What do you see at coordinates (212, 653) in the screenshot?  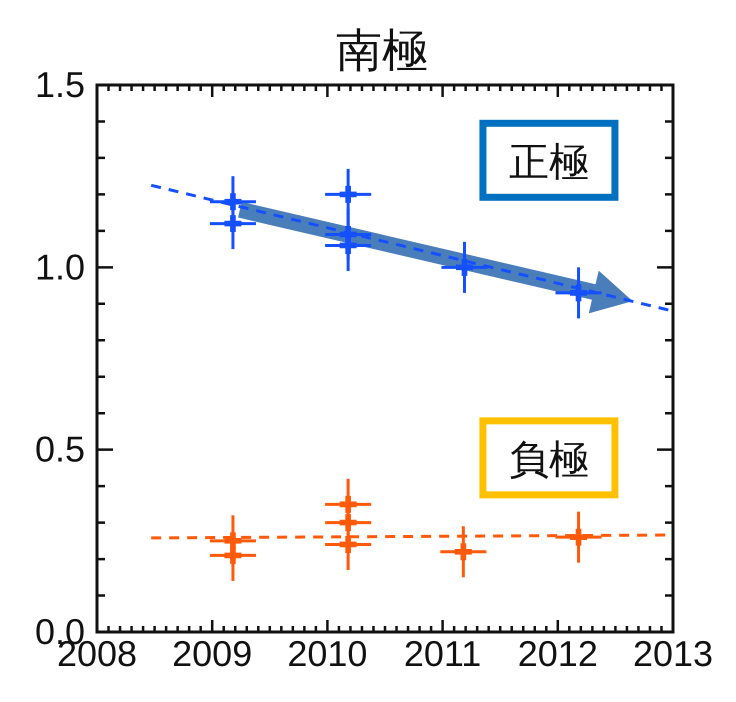 I see `x-tick-label: 2009` at bounding box center [212, 653].